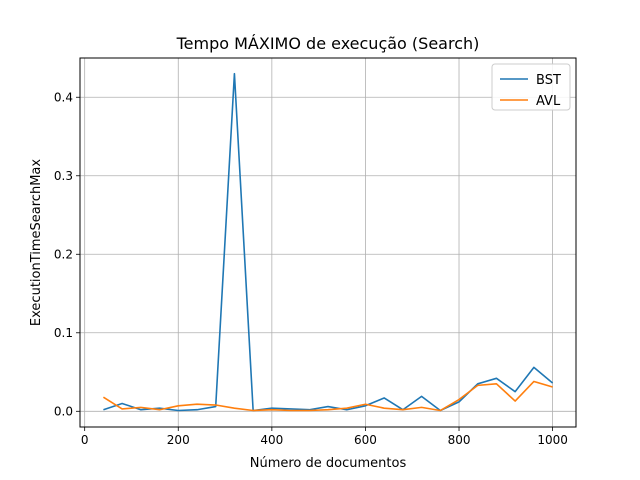 The height and width of the screenshot is (480, 640). I want to click on x-tick-label: 800, so click(459, 440).